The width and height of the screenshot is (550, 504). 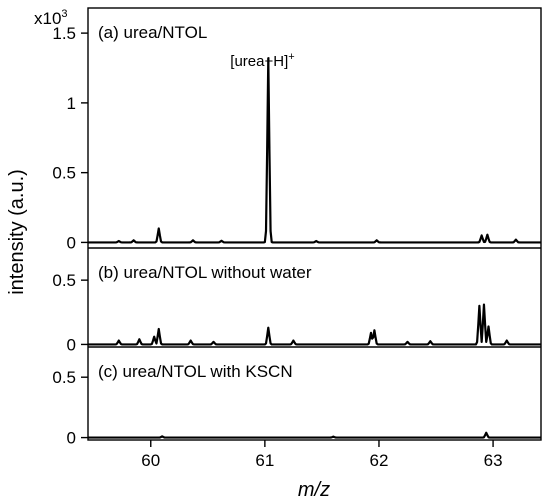 What do you see at coordinates (51, 18) in the screenshot?
I see `y-multiplier: x103` at bounding box center [51, 18].